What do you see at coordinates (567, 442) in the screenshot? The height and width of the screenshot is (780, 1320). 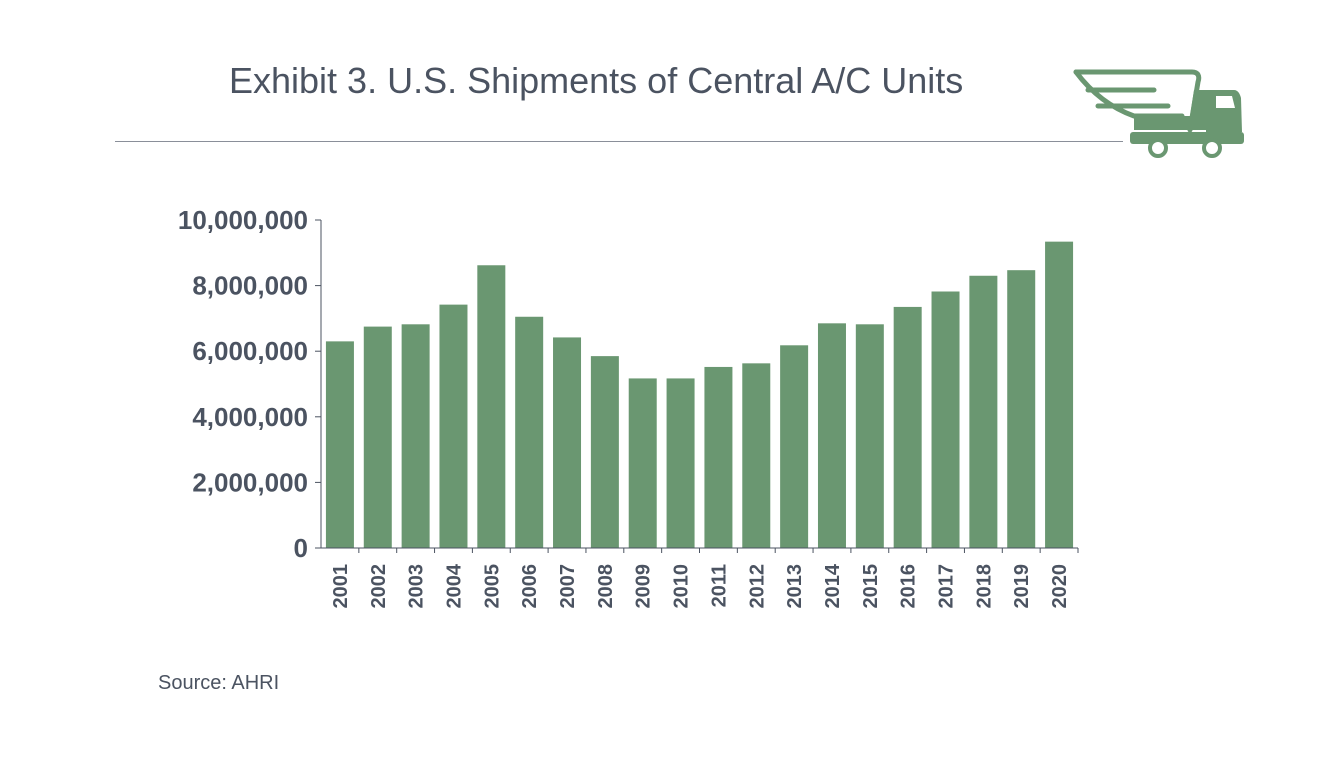 I see `bar-2007` at bounding box center [567, 442].